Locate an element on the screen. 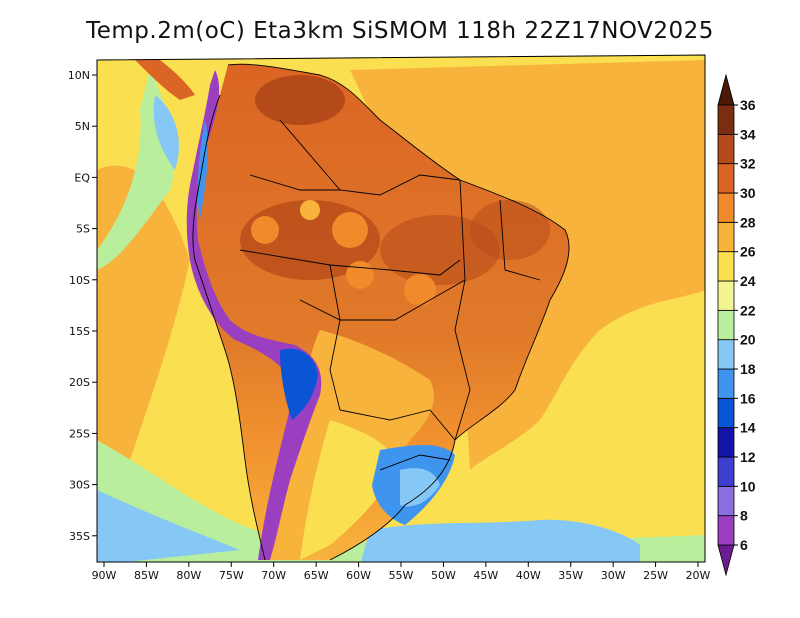  pampa-mid is located at coordinates (347, 490).